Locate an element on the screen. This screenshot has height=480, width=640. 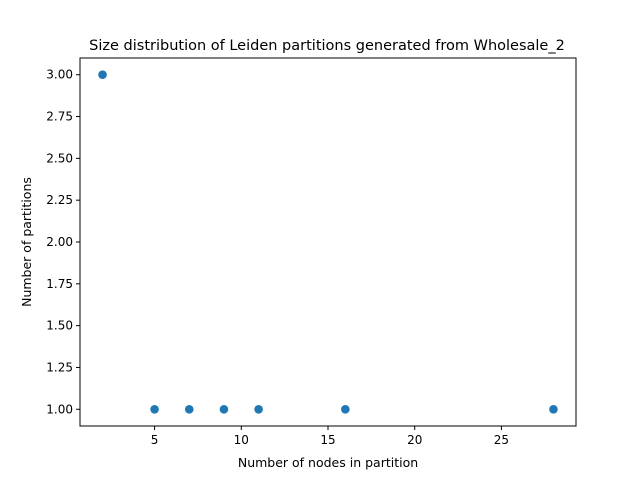
y-tick-label: 2.75 is located at coordinates (59, 117).